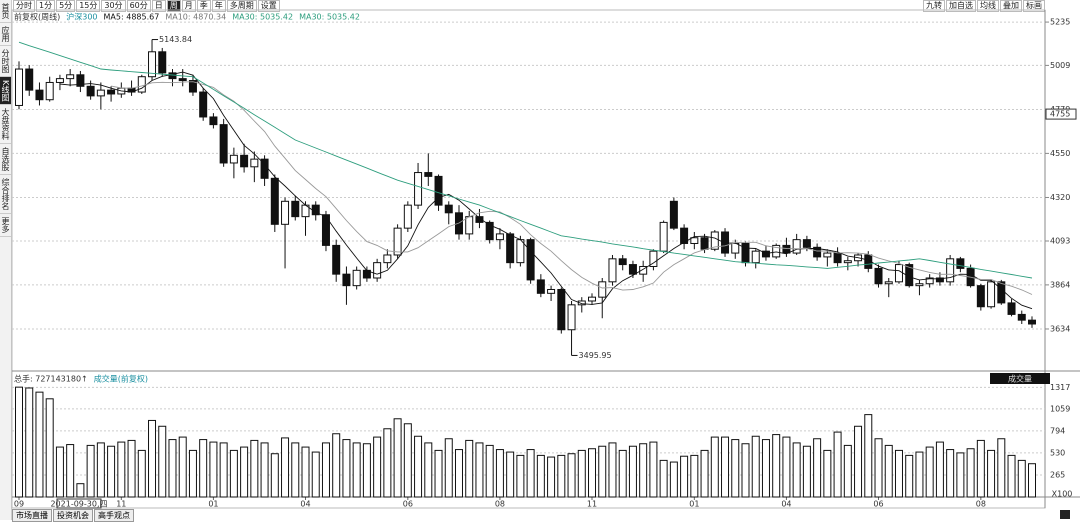 This screenshot has width=1080, height=522. Describe the element at coordinates (66, 6) in the screenshot. I see `period-button: 5分` at that location.